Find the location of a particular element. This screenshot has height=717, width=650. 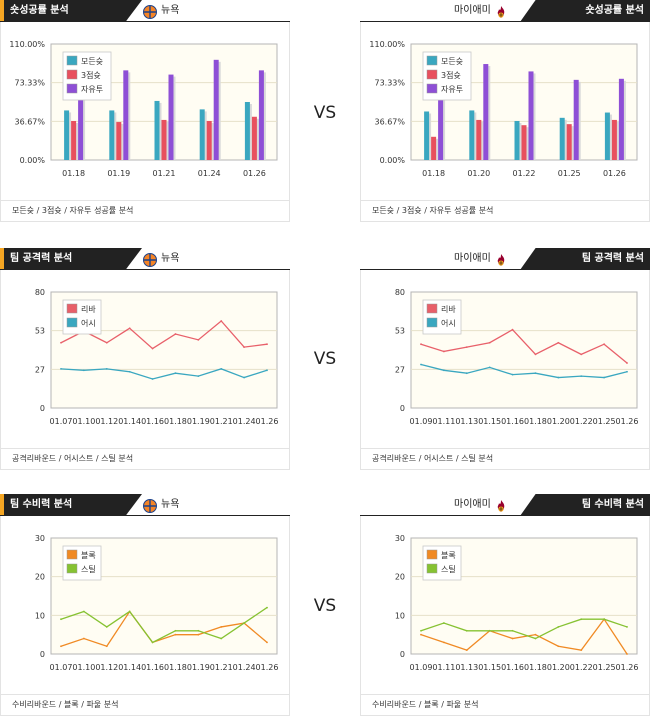

heat-logo-icon is located at coordinates (501, 11).